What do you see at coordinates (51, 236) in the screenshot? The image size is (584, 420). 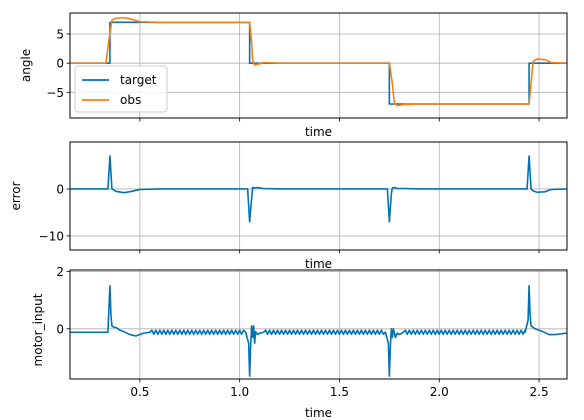 I see `error-ytick-label: −10` at bounding box center [51, 236].